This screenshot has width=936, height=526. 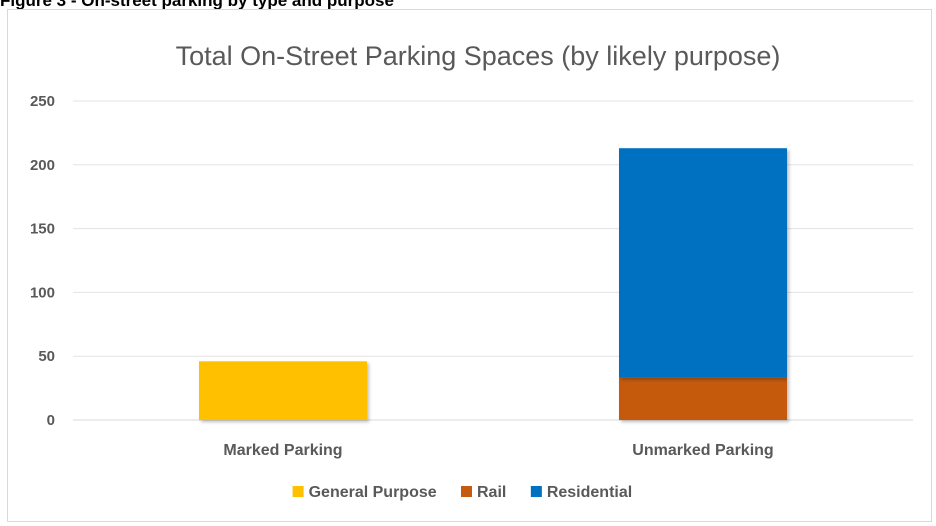 What do you see at coordinates (498, 450) in the screenshot?
I see `x-axis-category-labels: Marked Parking Unmarked Parking` at bounding box center [498, 450].